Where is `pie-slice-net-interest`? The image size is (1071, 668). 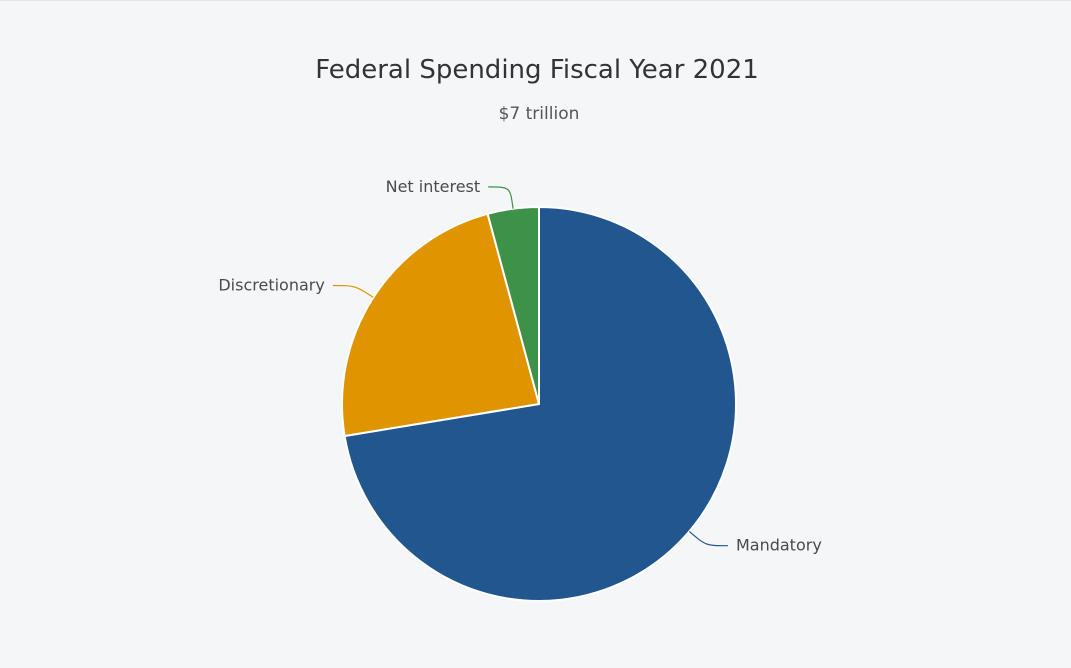 pie-slice-net-interest is located at coordinates (513, 305).